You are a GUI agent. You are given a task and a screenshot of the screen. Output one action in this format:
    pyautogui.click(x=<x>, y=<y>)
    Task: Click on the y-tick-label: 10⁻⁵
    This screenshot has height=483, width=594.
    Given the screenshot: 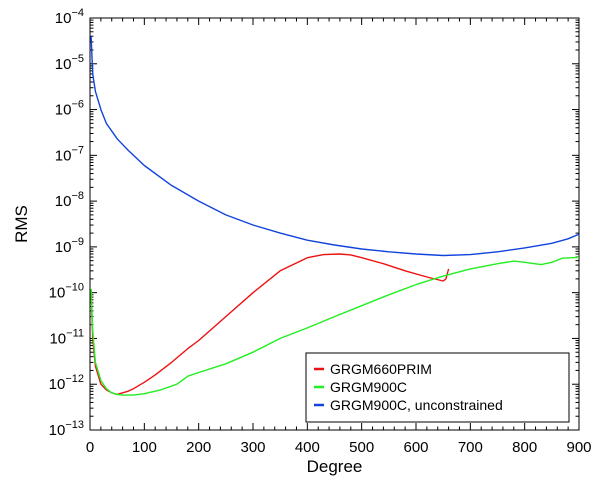 What is the action you would take?
    pyautogui.click(x=69, y=63)
    